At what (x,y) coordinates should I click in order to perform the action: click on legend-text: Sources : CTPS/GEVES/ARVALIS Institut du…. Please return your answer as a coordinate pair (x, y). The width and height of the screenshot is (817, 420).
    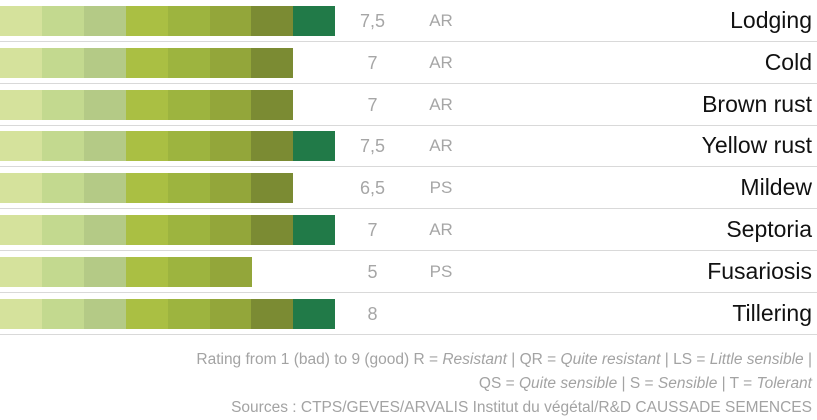
    Looking at the image, I should click on (521, 407).